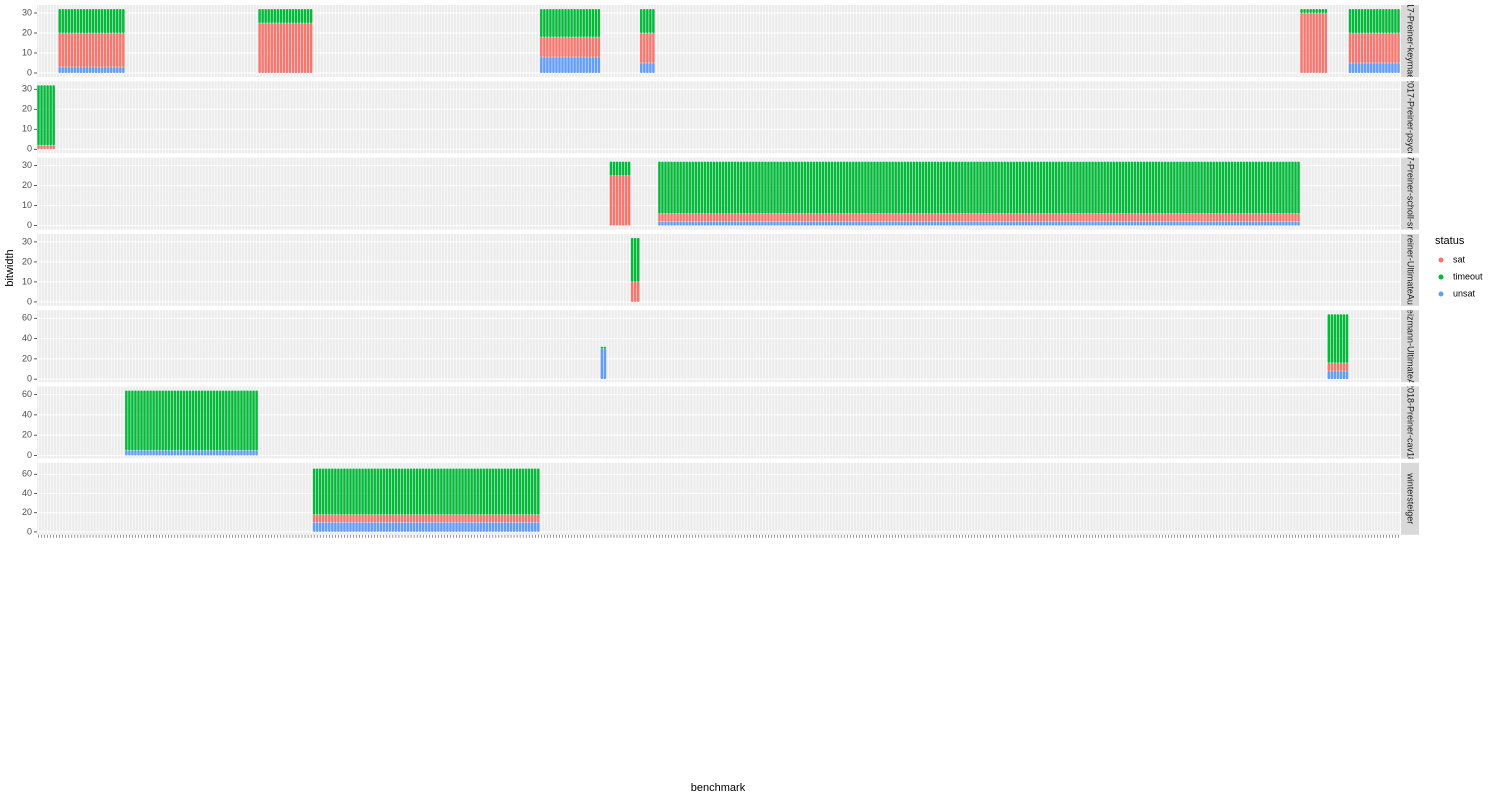 The image size is (1500, 805). I want to click on facet-label: 7-Preiner-scholl-sn, so click(1411, 194).